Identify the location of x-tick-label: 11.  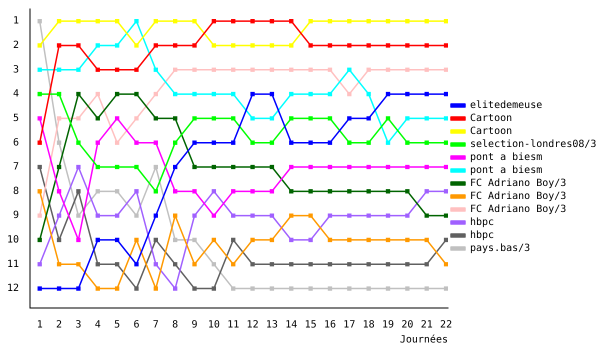
(233, 325).